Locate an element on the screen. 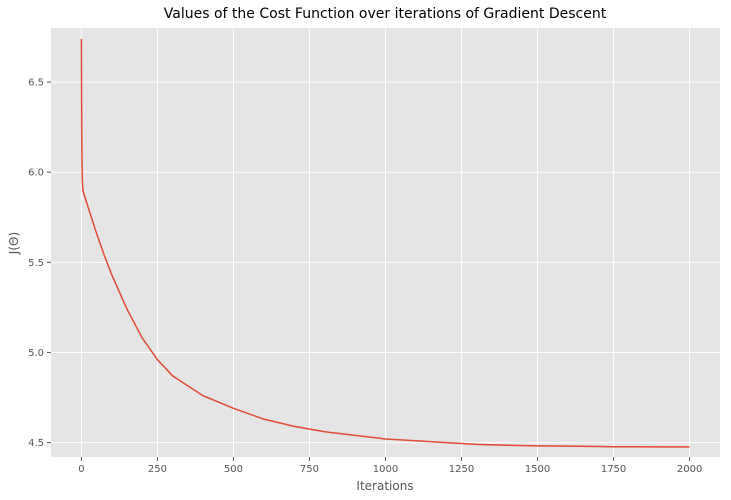  x-tick-label: 2000 is located at coordinates (689, 469).